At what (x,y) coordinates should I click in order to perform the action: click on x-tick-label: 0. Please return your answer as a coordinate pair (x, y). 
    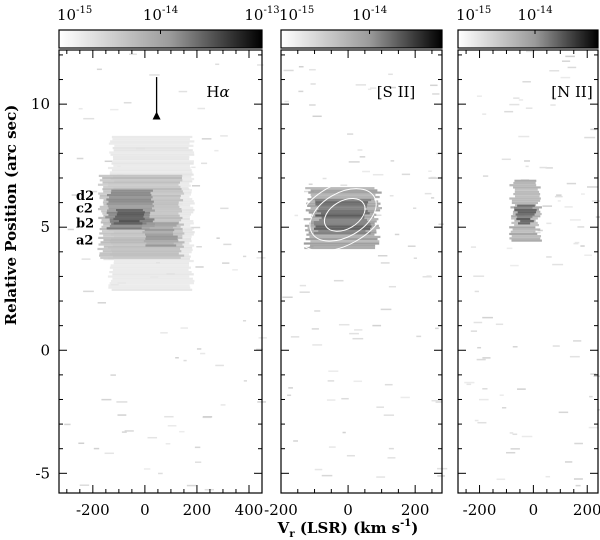
    Looking at the image, I should click on (348, 510).